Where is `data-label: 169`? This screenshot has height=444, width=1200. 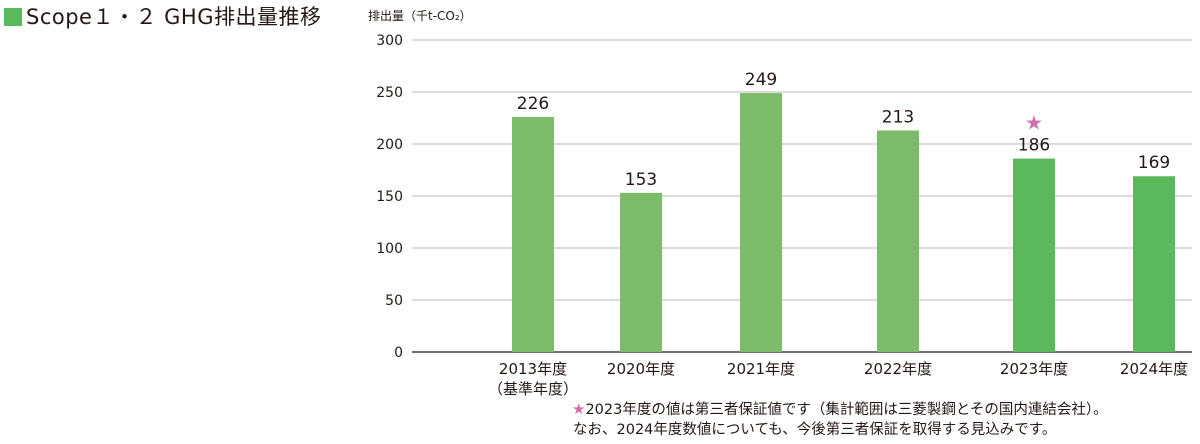
data-label: 169 is located at coordinates (1154, 163).